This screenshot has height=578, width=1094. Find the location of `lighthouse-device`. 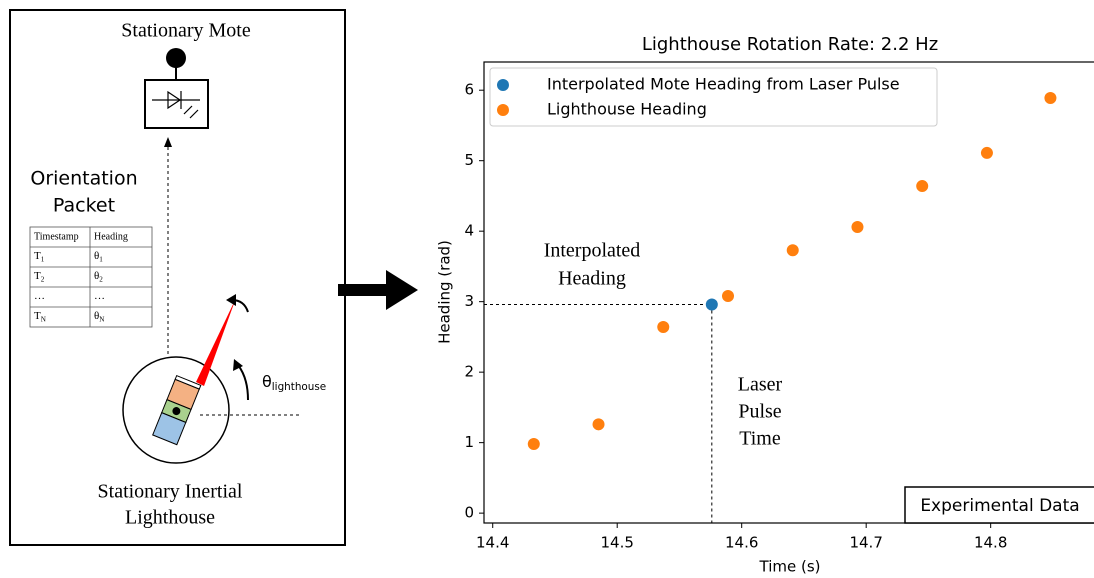

lighthouse-device is located at coordinates (177, 410).